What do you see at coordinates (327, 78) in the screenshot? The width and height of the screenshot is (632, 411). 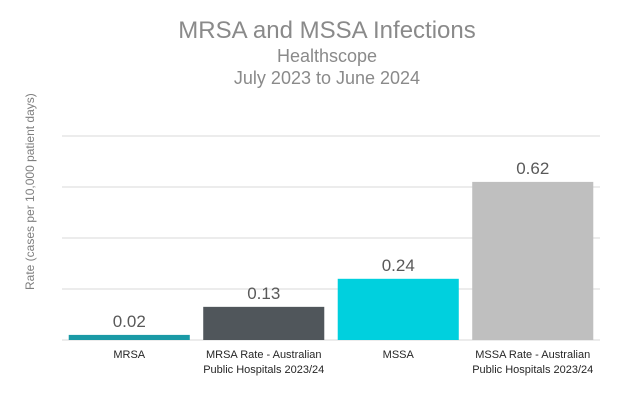 I see `chart-subtitle-period: July 2023 to June 2024` at bounding box center [327, 78].